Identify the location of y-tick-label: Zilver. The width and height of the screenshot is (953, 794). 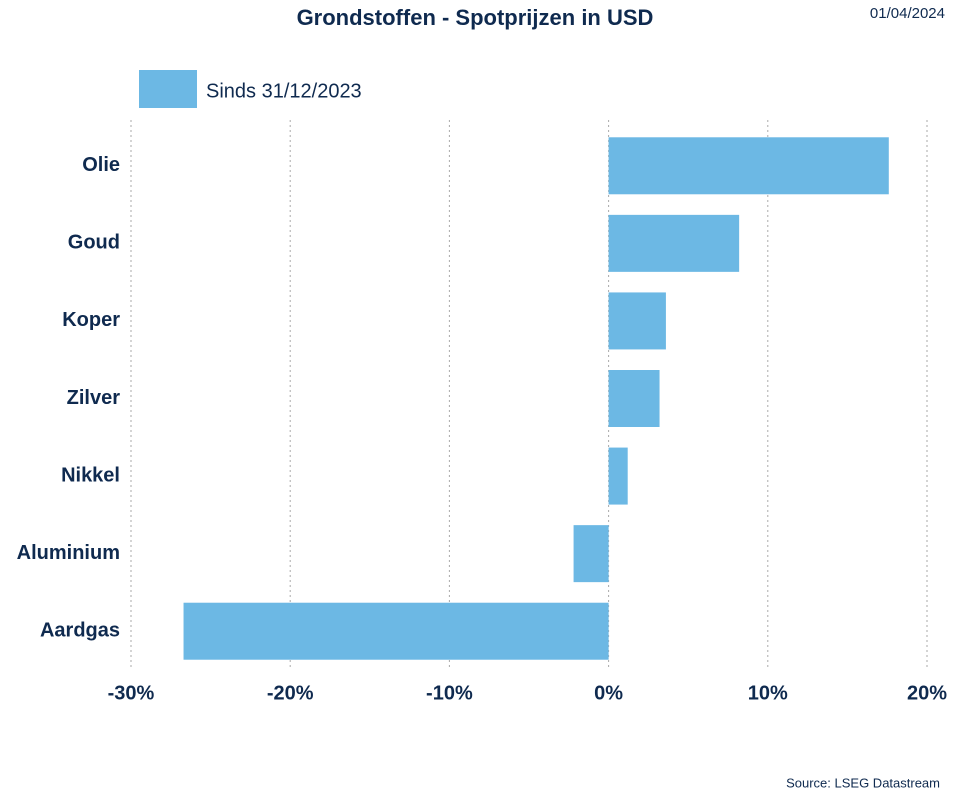
(94, 398).